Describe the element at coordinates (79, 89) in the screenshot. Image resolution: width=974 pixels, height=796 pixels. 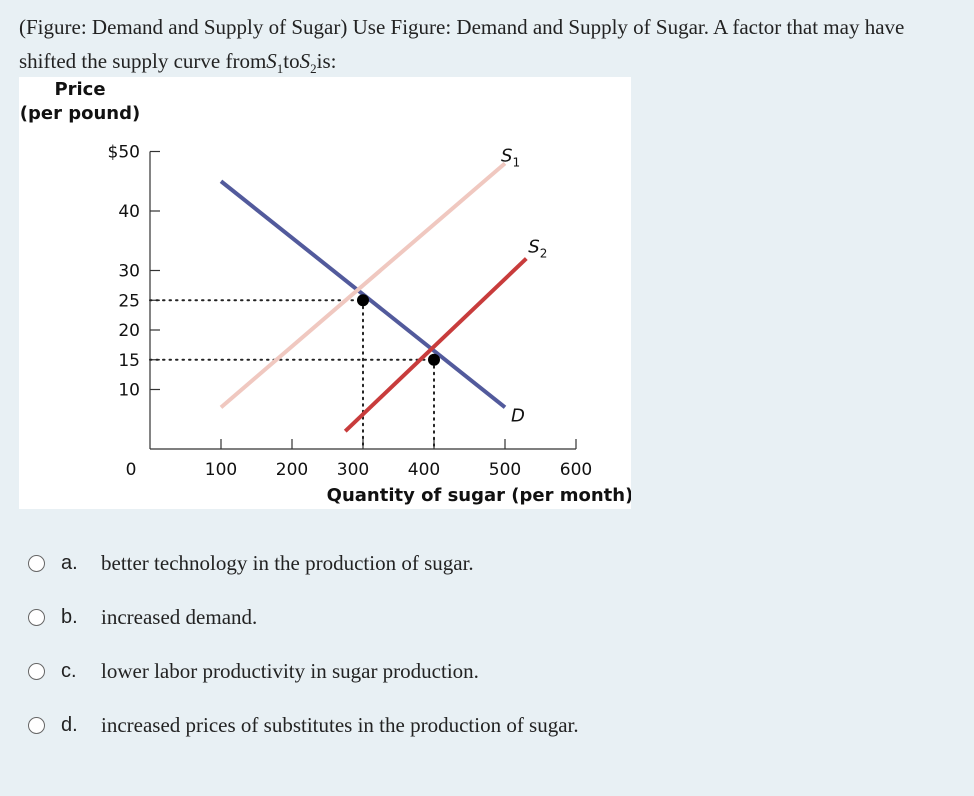
I see `y-axis-label-line1: Price` at that location.